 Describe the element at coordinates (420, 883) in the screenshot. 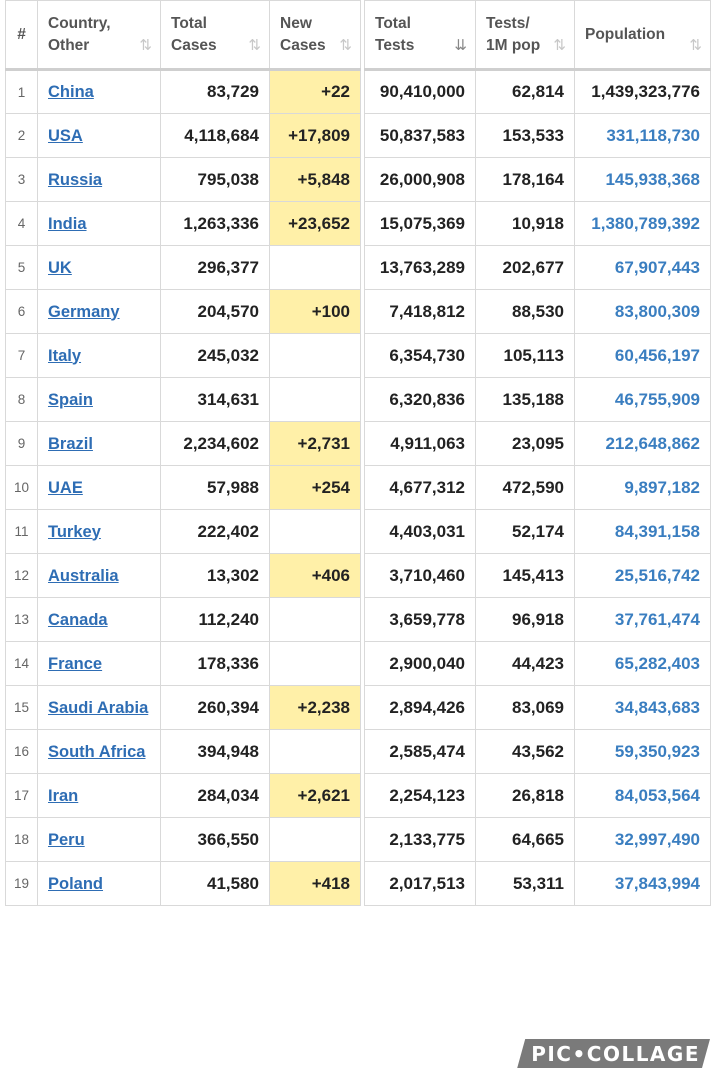

I see `total-tests-cell: 2,017,513` at that location.